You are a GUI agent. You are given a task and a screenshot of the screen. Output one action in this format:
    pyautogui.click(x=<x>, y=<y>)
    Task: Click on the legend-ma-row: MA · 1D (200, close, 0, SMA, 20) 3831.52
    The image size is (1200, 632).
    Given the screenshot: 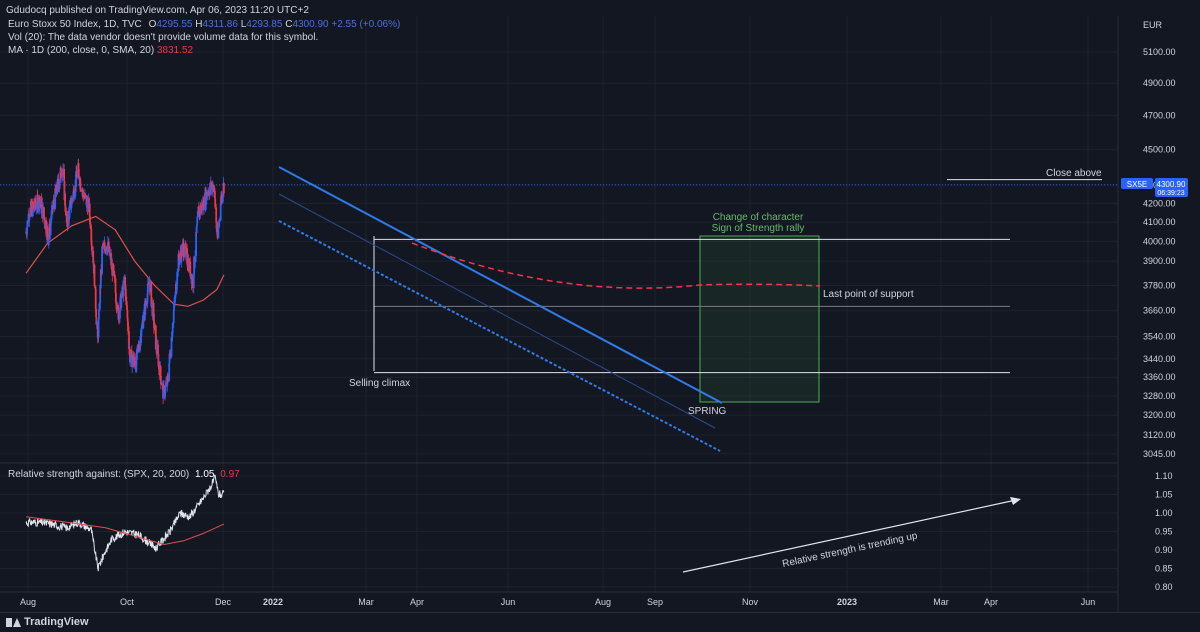 What is the action you would take?
    pyautogui.click(x=100, y=50)
    